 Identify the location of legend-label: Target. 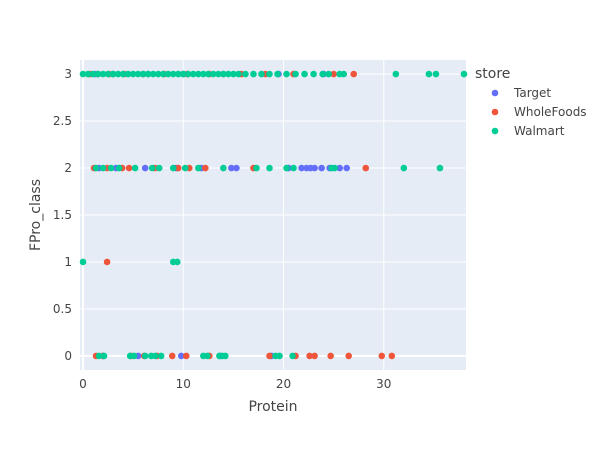
(532, 93).